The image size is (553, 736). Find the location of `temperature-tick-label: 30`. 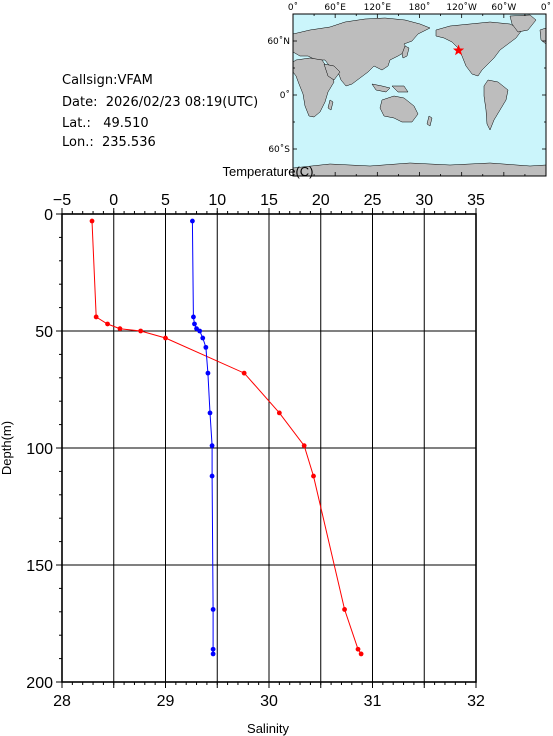

temperature-tick-label: 30 is located at coordinates (424, 200).